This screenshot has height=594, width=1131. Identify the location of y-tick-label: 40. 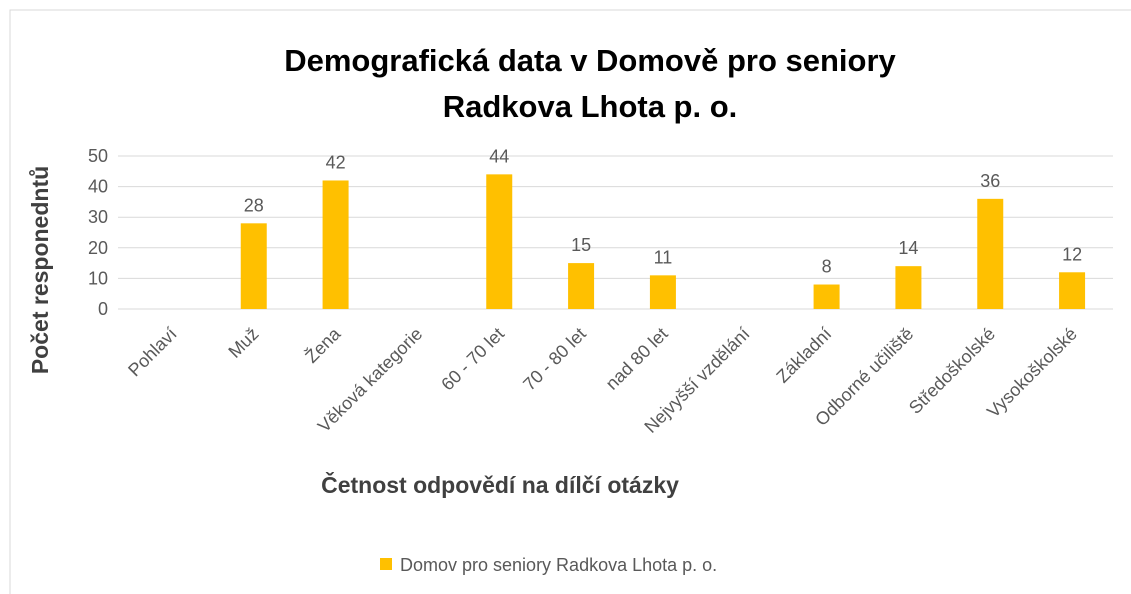
(98, 187).